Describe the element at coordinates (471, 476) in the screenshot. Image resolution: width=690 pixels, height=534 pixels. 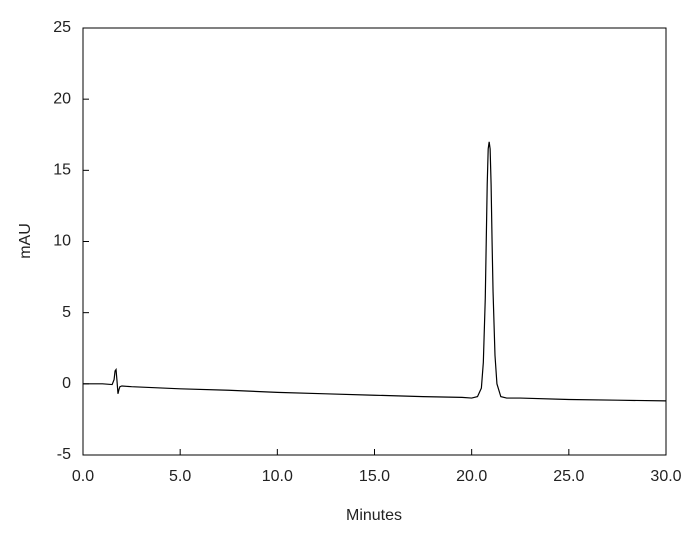
I see `x-tick-label: 20.0` at that location.